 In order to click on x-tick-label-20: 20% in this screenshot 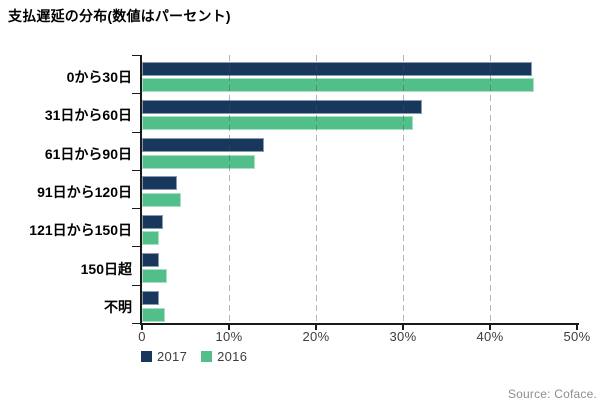, I will do `click(316, 336)`.